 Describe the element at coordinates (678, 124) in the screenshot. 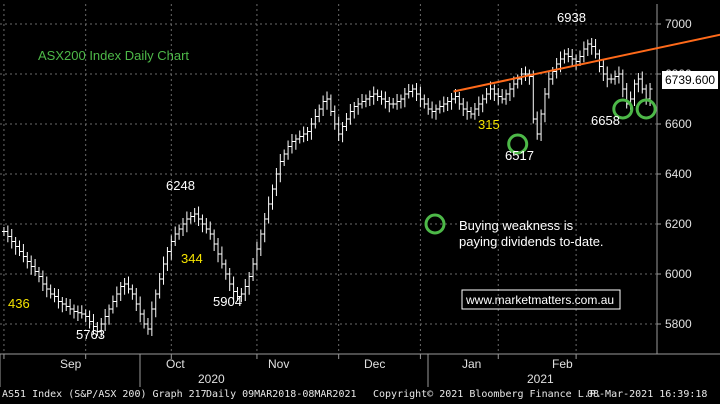

I see `y-tick-label: 6600` at that location.